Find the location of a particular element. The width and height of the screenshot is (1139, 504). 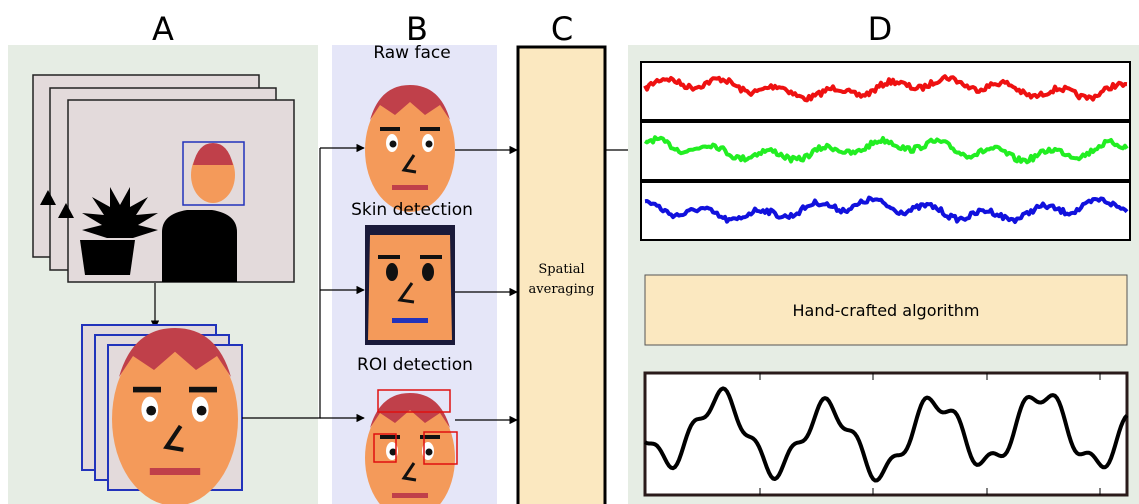

step-label: Skin detection is located at coordinates (412, 210).